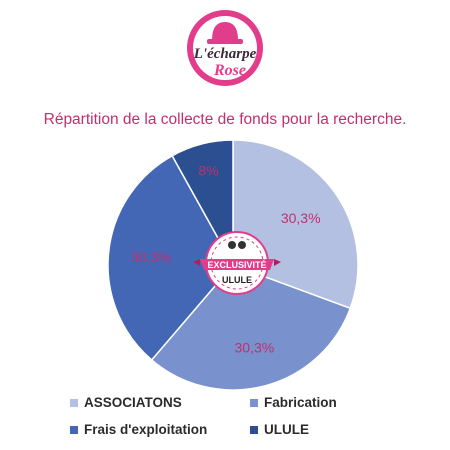 Image resolution: width=450 pixels, height=450 pixels. I want to click on legend-item-frais: Frais d'exploitation, so click(138, 429).